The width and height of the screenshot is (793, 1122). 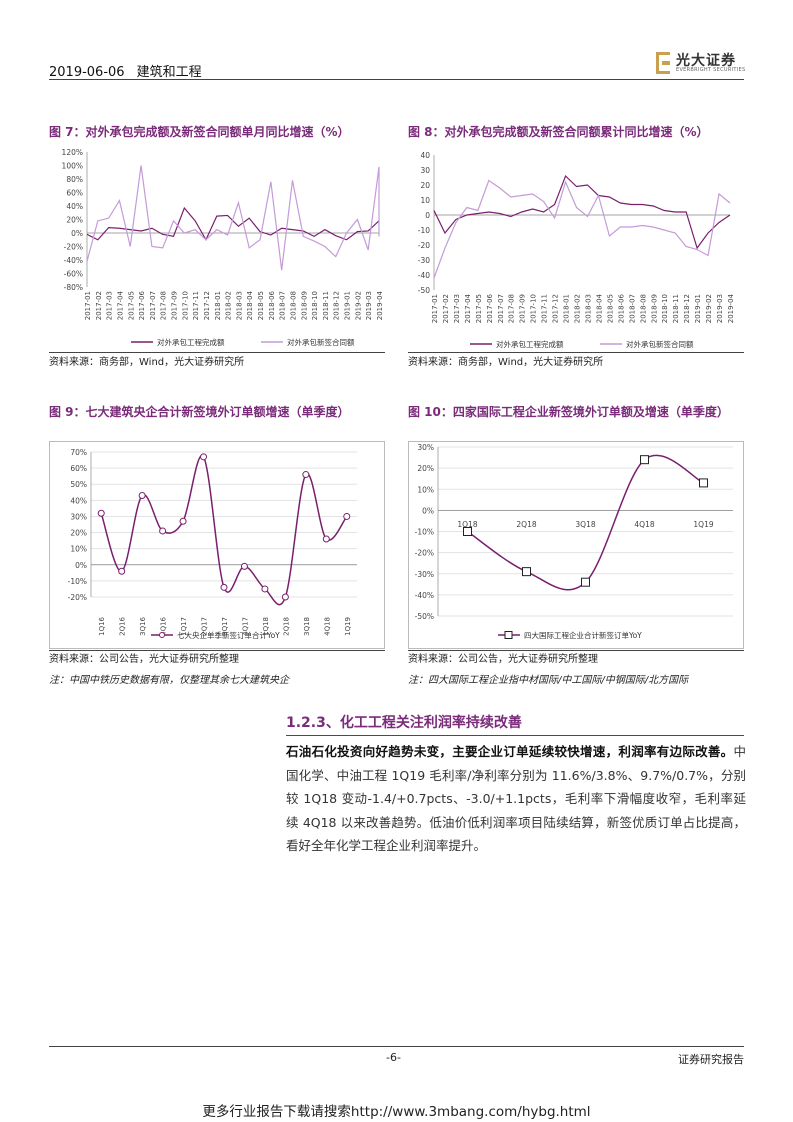 What do you see at coordinates (225, 626) in the screenshot?
I see `x-tick-label: 3Q17` at bounding box center [225, 626].